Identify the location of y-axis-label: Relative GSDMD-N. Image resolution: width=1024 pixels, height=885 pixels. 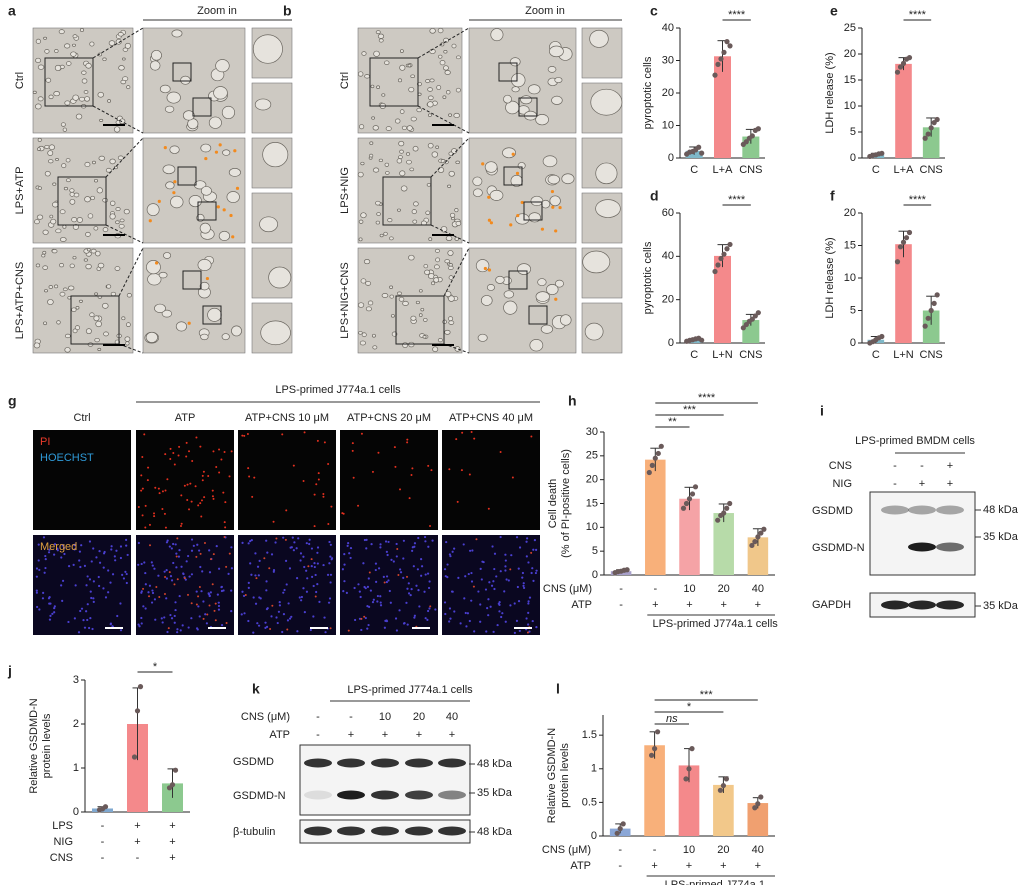
(552, 775).